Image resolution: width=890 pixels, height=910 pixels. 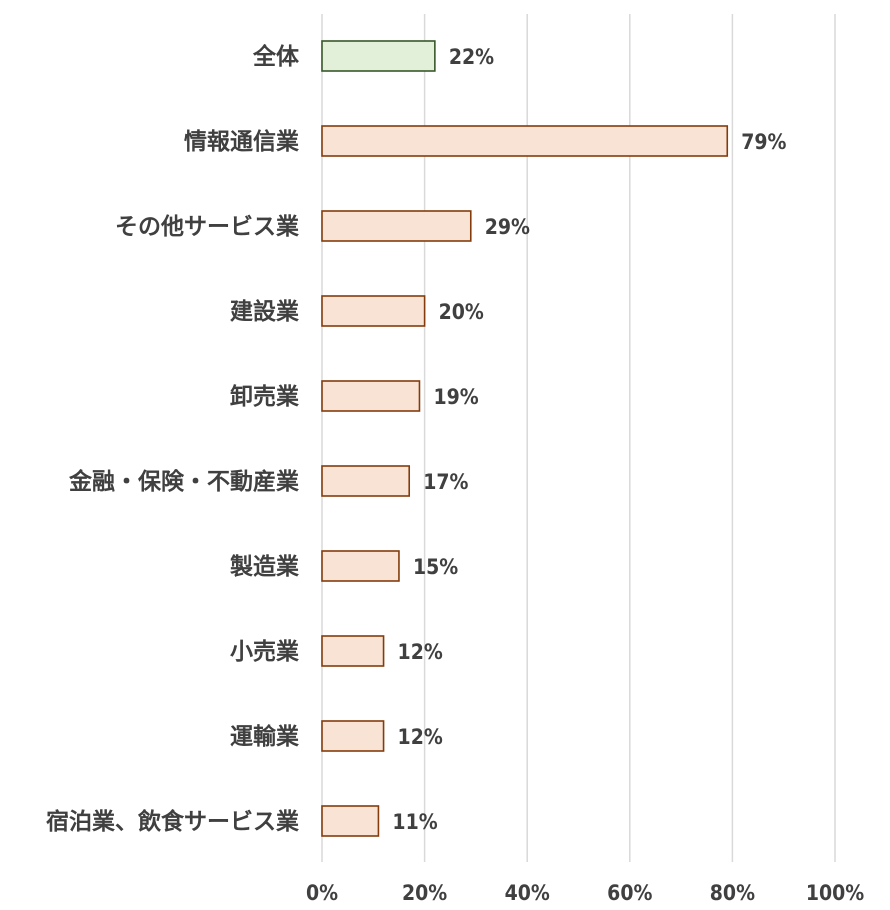 What do you see at coordinates (585, 893) in the screenshot?
I see `x-axis-ticks: 0% 20% 40% 60% 80% 100%` at bounding box center [585, 893].